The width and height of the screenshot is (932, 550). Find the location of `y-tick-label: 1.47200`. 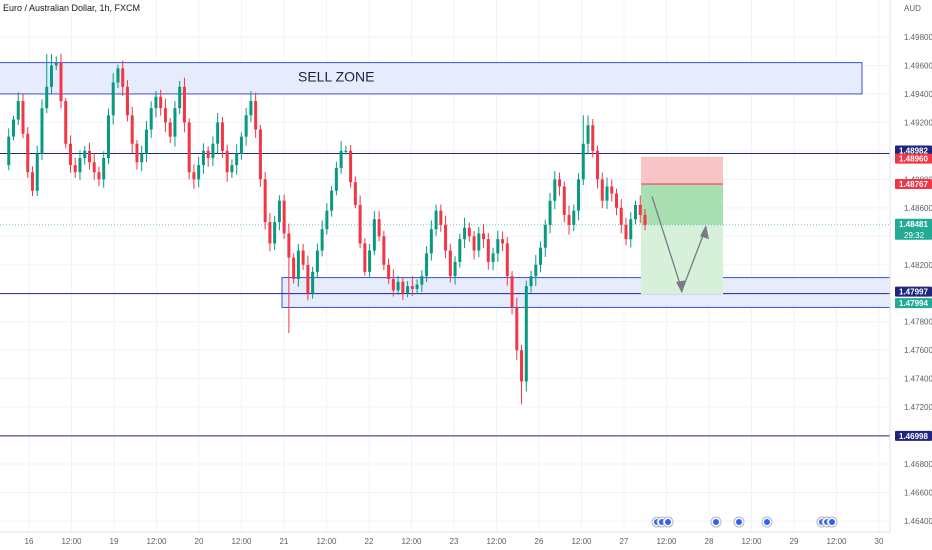

y-tick-label: 1.47200 is located at coordinates (918, 407).